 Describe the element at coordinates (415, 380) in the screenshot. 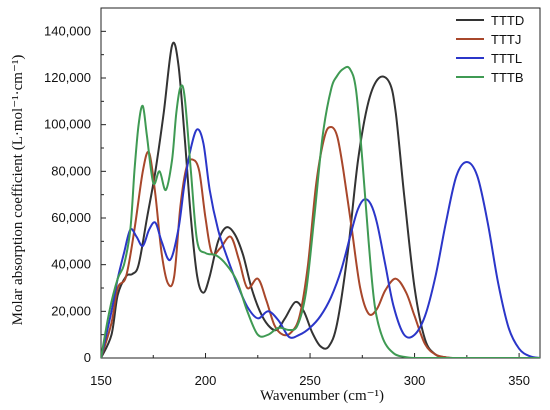

I see `x-tick-label: 300` at that location.